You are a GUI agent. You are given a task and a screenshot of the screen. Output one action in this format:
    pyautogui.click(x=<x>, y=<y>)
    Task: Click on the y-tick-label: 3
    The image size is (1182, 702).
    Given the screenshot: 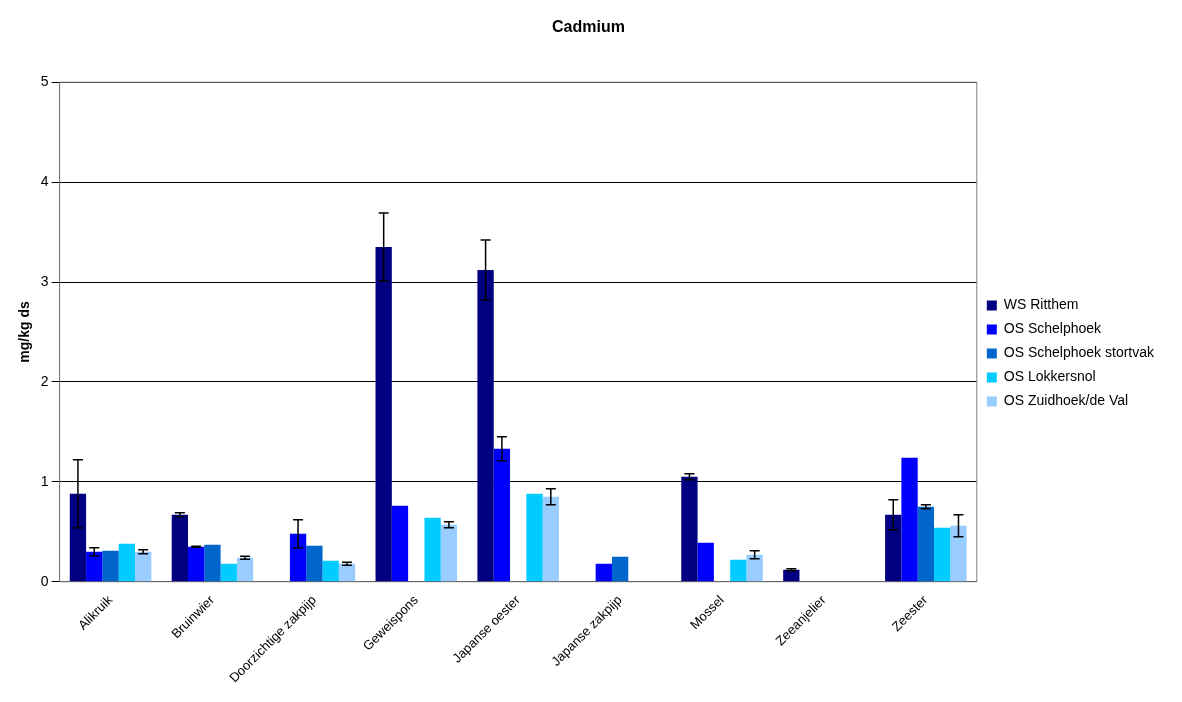 What is the action you would take?
    pyautogui.click(x=44, y=280)
    